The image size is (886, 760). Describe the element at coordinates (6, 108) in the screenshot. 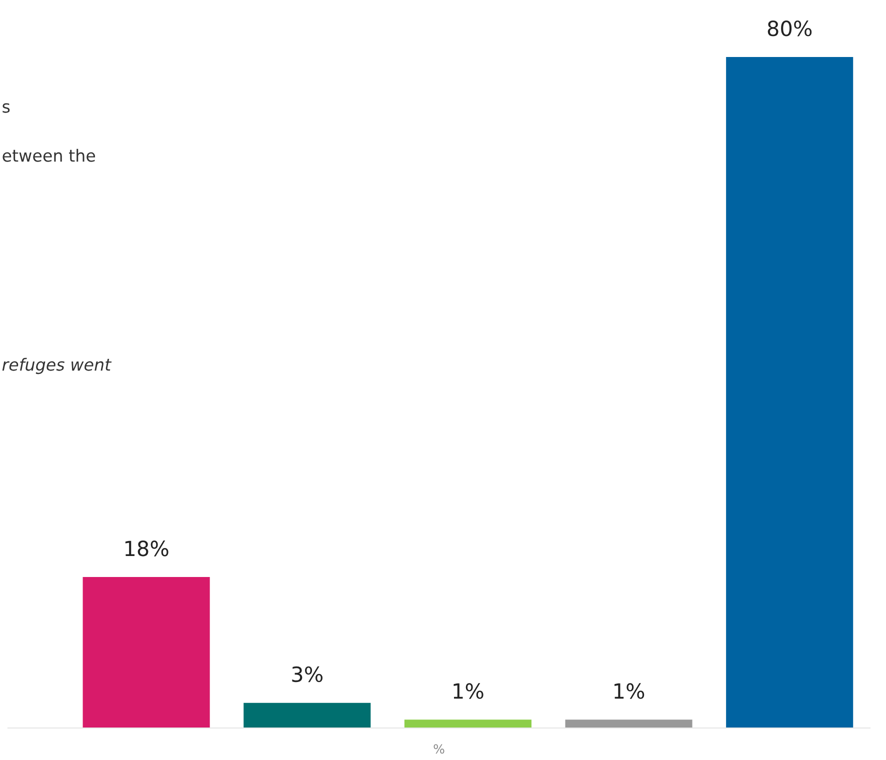

I see `annotation: s` at that location.